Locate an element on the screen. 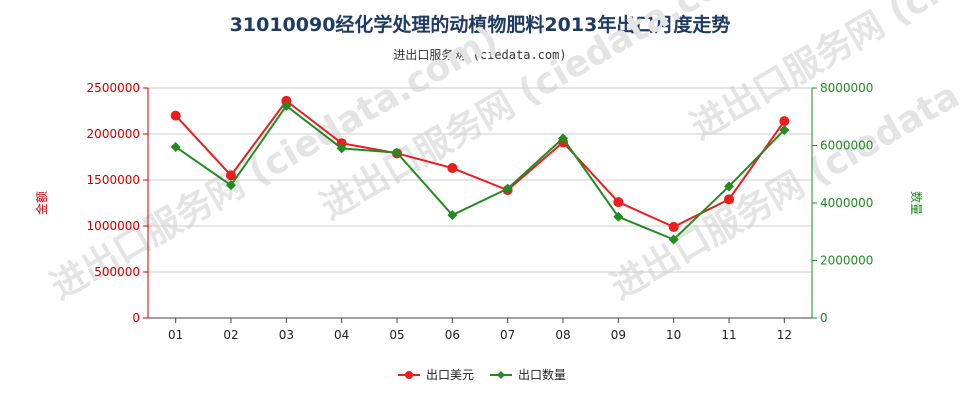 This screenshot has width=960, height=400. legend-label: 出口美元 is located at coordinates (450, 375).